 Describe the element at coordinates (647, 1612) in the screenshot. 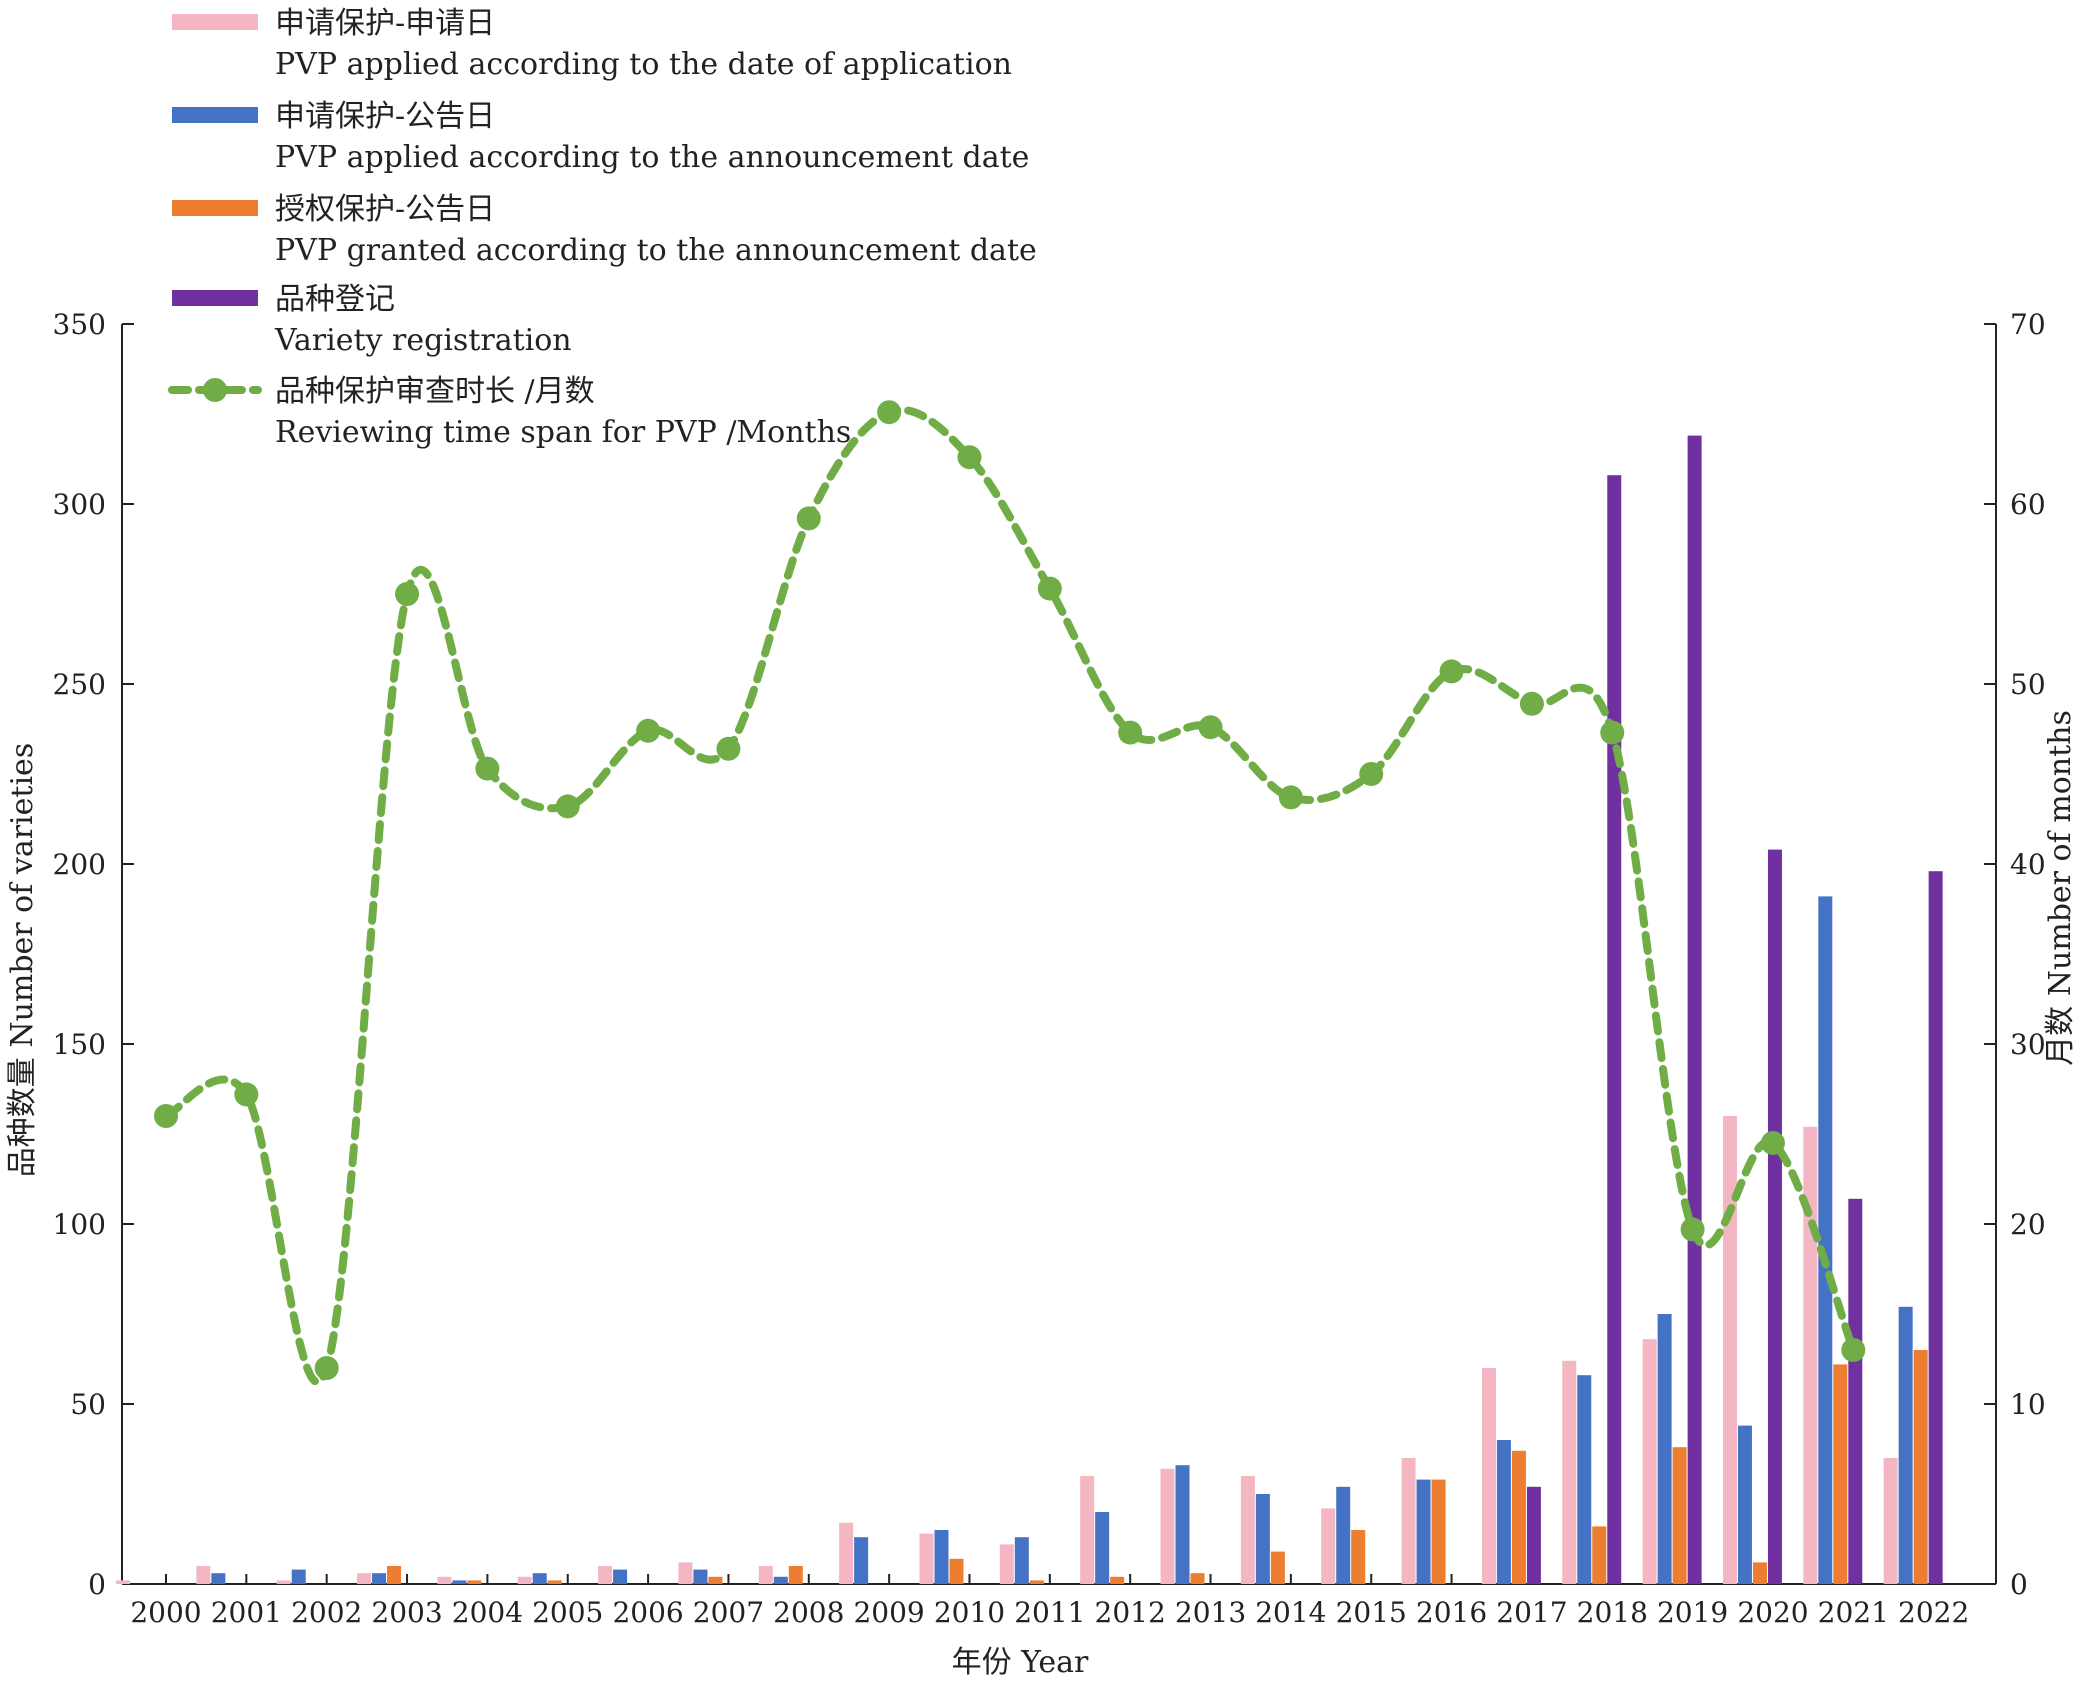

I see `x-tick-label: 2006` at that location.